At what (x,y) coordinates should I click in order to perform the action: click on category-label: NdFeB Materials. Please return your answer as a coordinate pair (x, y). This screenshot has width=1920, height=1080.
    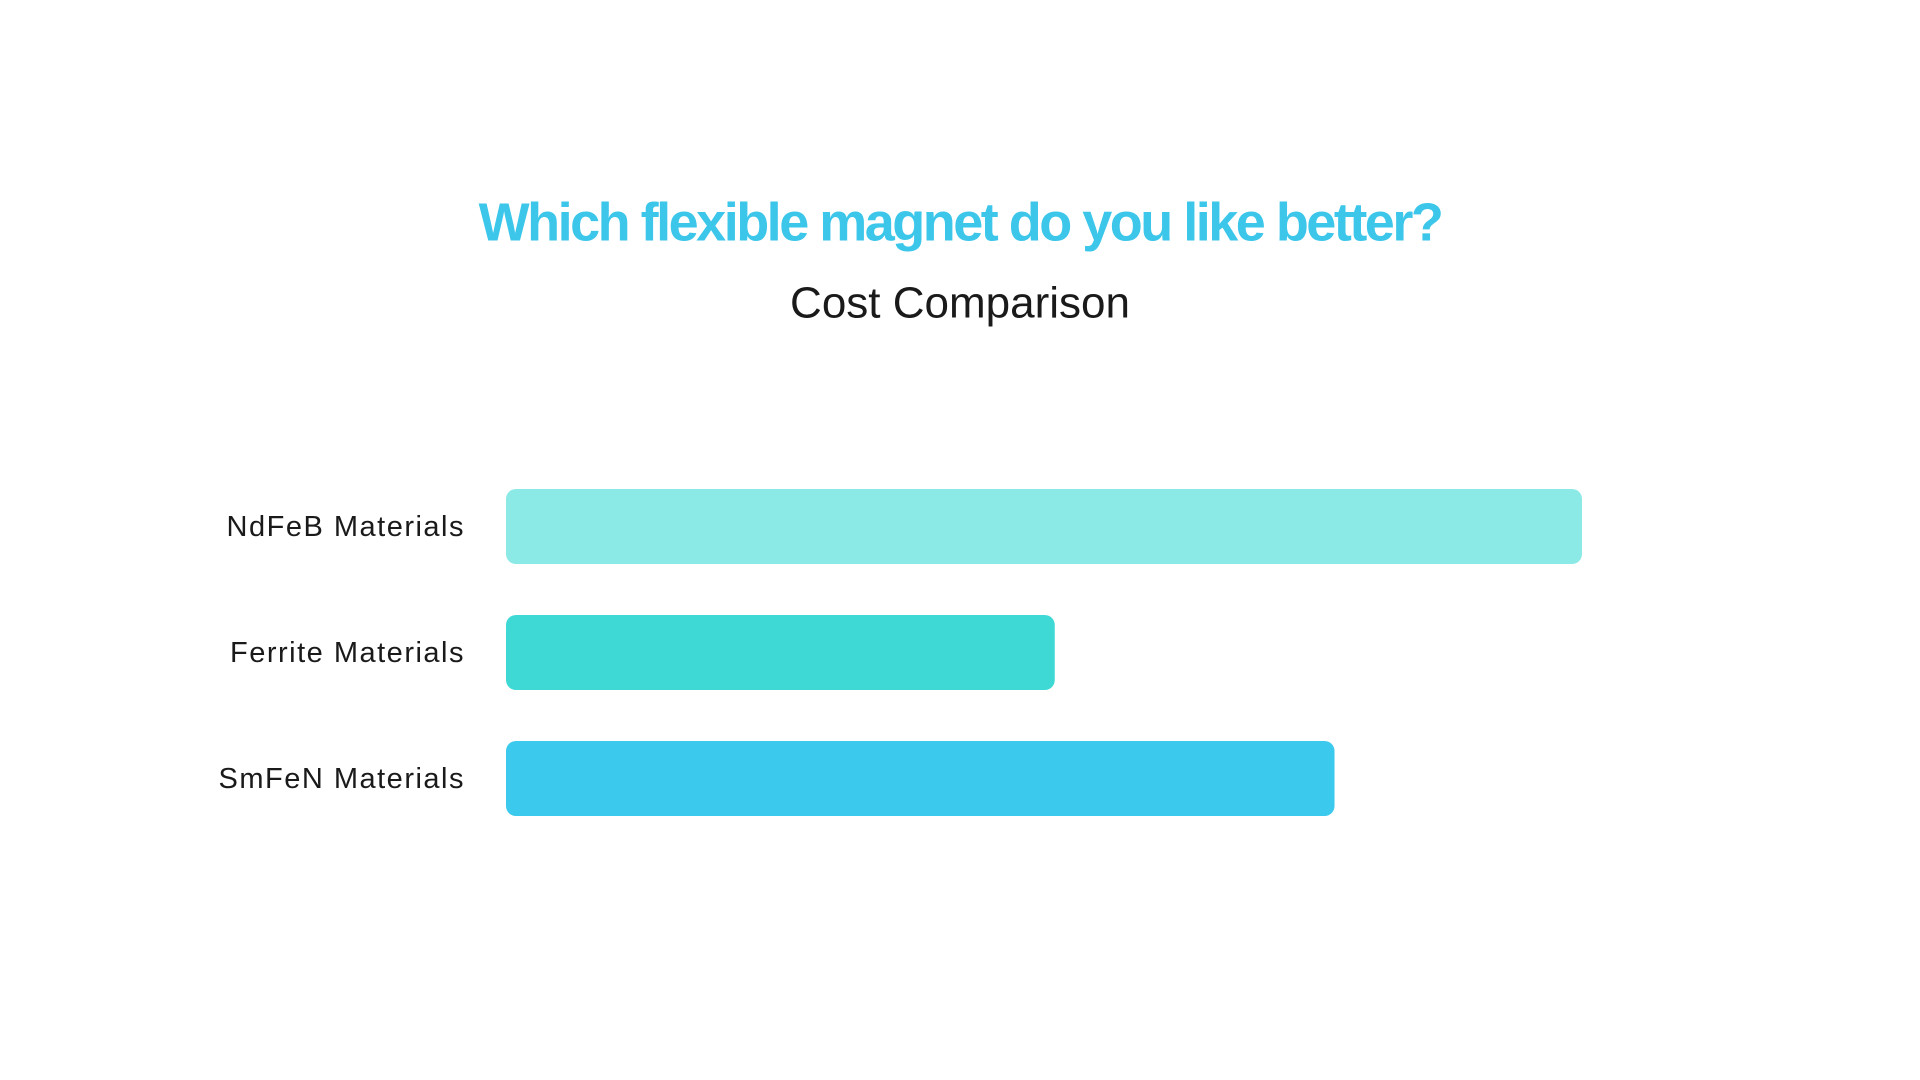
    Looking at the image, I should click on (346, 527).